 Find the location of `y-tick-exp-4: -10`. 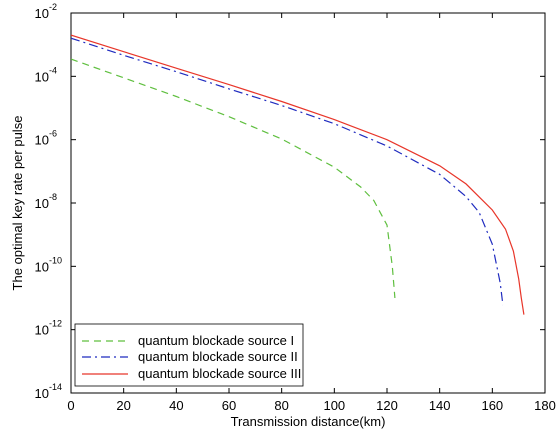

y-tick-exp-4: -10 is located at coordinates (55, 260).